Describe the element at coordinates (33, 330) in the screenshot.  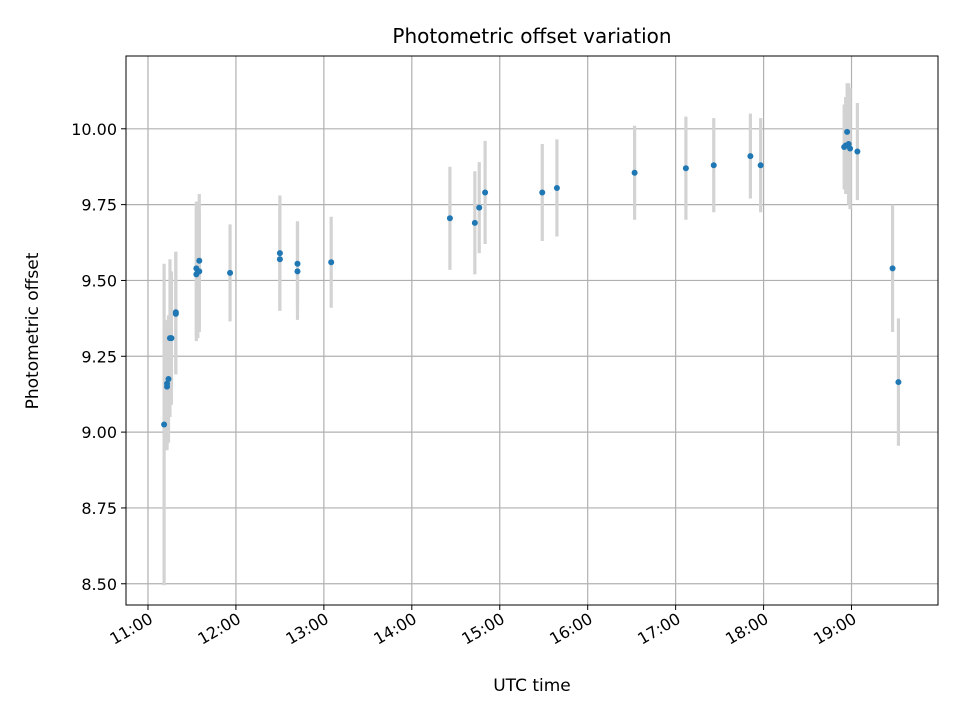
I see `y-axis-title: Photometric offset` at that location.